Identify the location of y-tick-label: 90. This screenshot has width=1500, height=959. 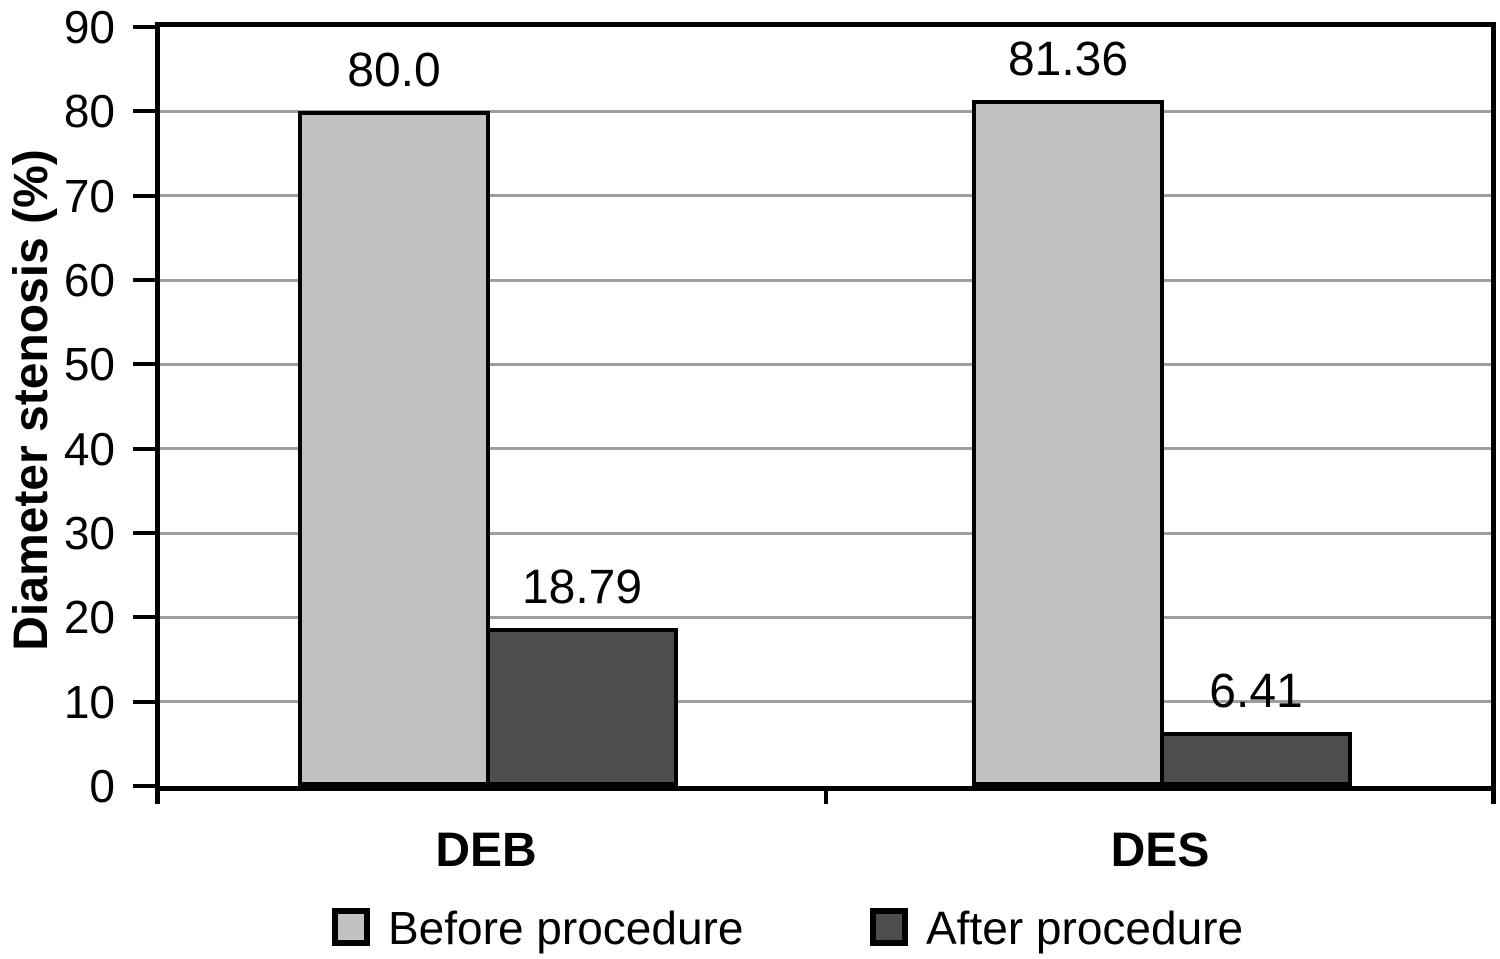
(89, 27).